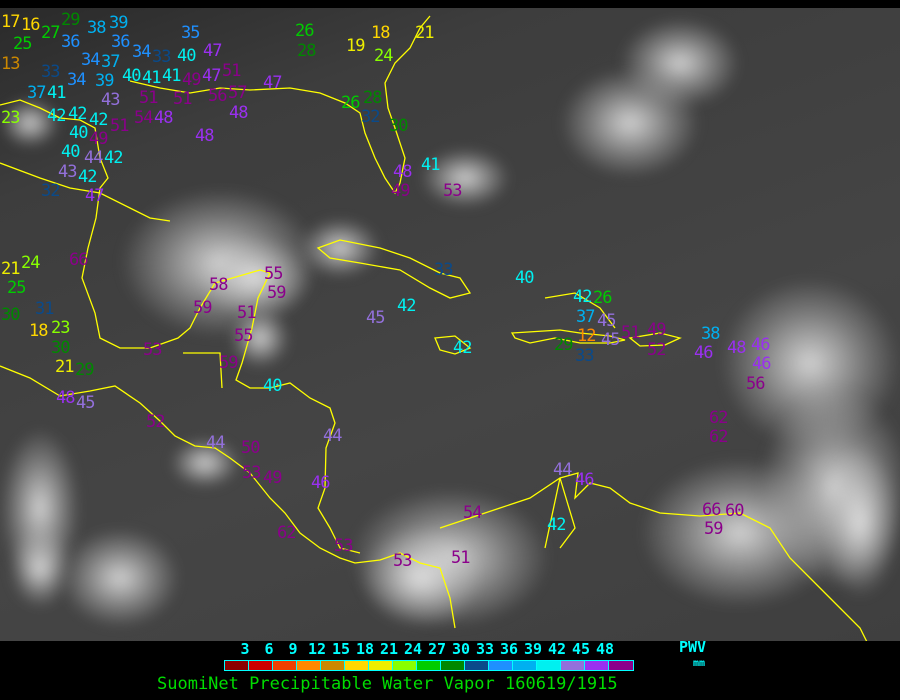 The image size is (900, 700). What do you see at coordinates (365, 649) in the screenshot?
I see `legend-tick: 18` at bounding box center [365, 649].